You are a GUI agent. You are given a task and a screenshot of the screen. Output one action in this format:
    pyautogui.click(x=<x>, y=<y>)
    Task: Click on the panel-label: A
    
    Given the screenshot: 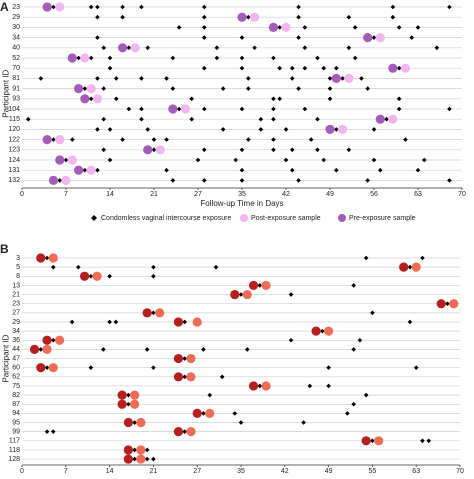 What is the action you would take?
    pyautogui.click(x=4, y=7)
    